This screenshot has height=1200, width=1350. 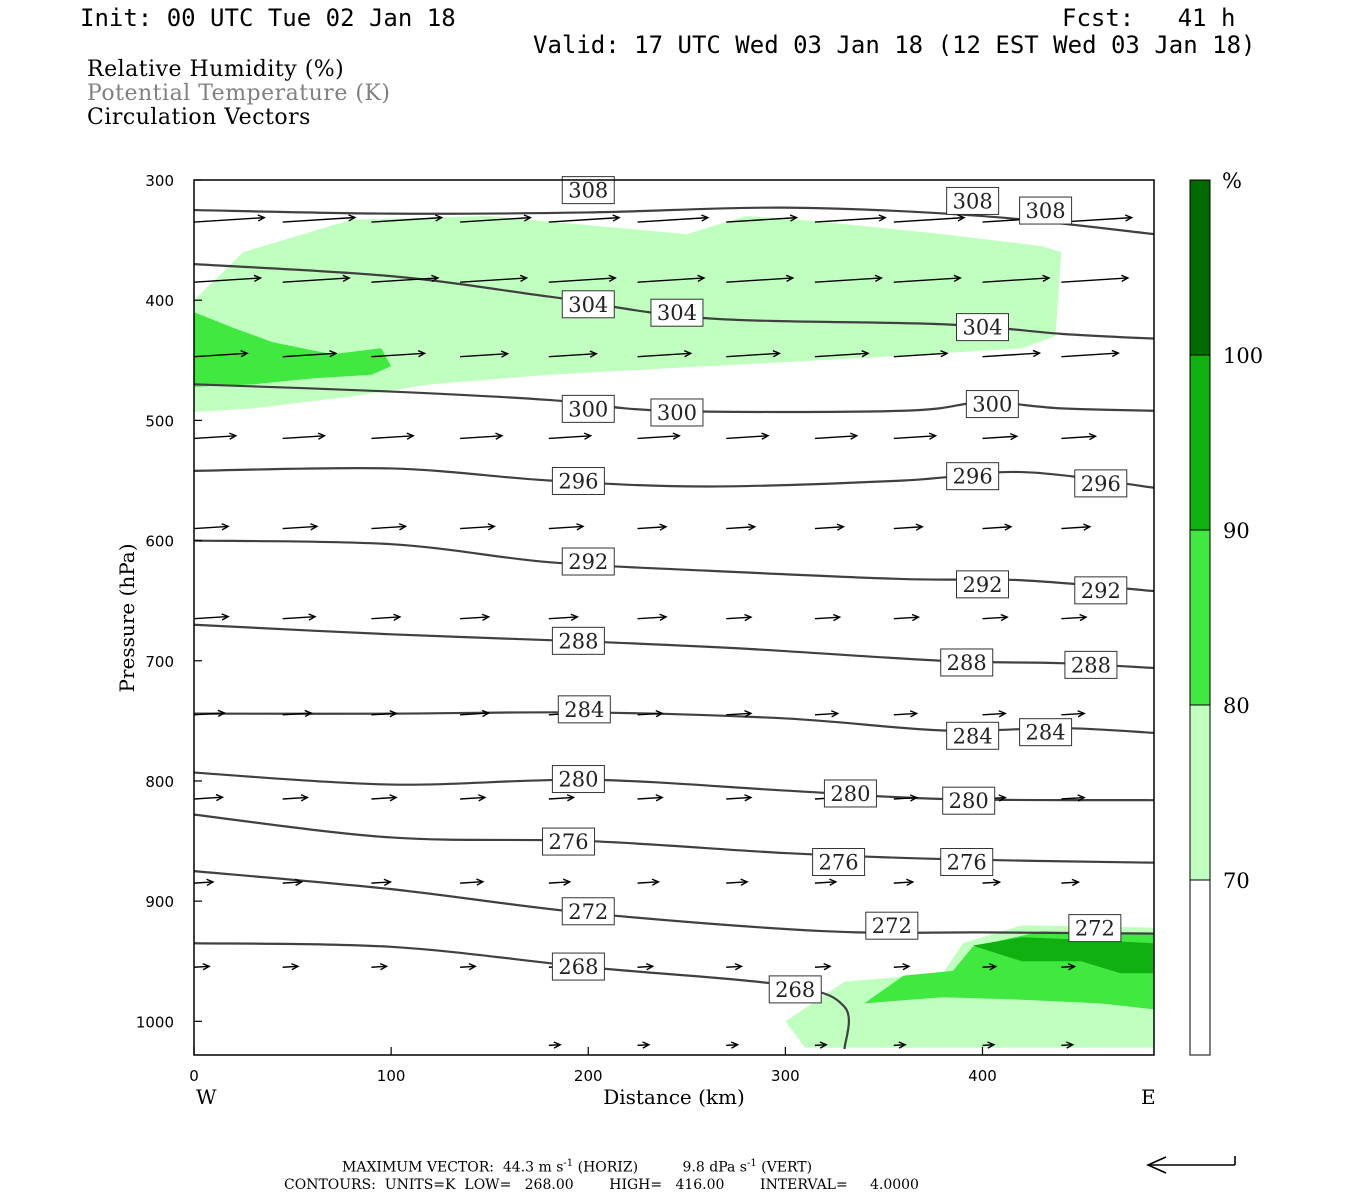 I want to click on colorbar-label: 90, so click(x=1236, y=531).